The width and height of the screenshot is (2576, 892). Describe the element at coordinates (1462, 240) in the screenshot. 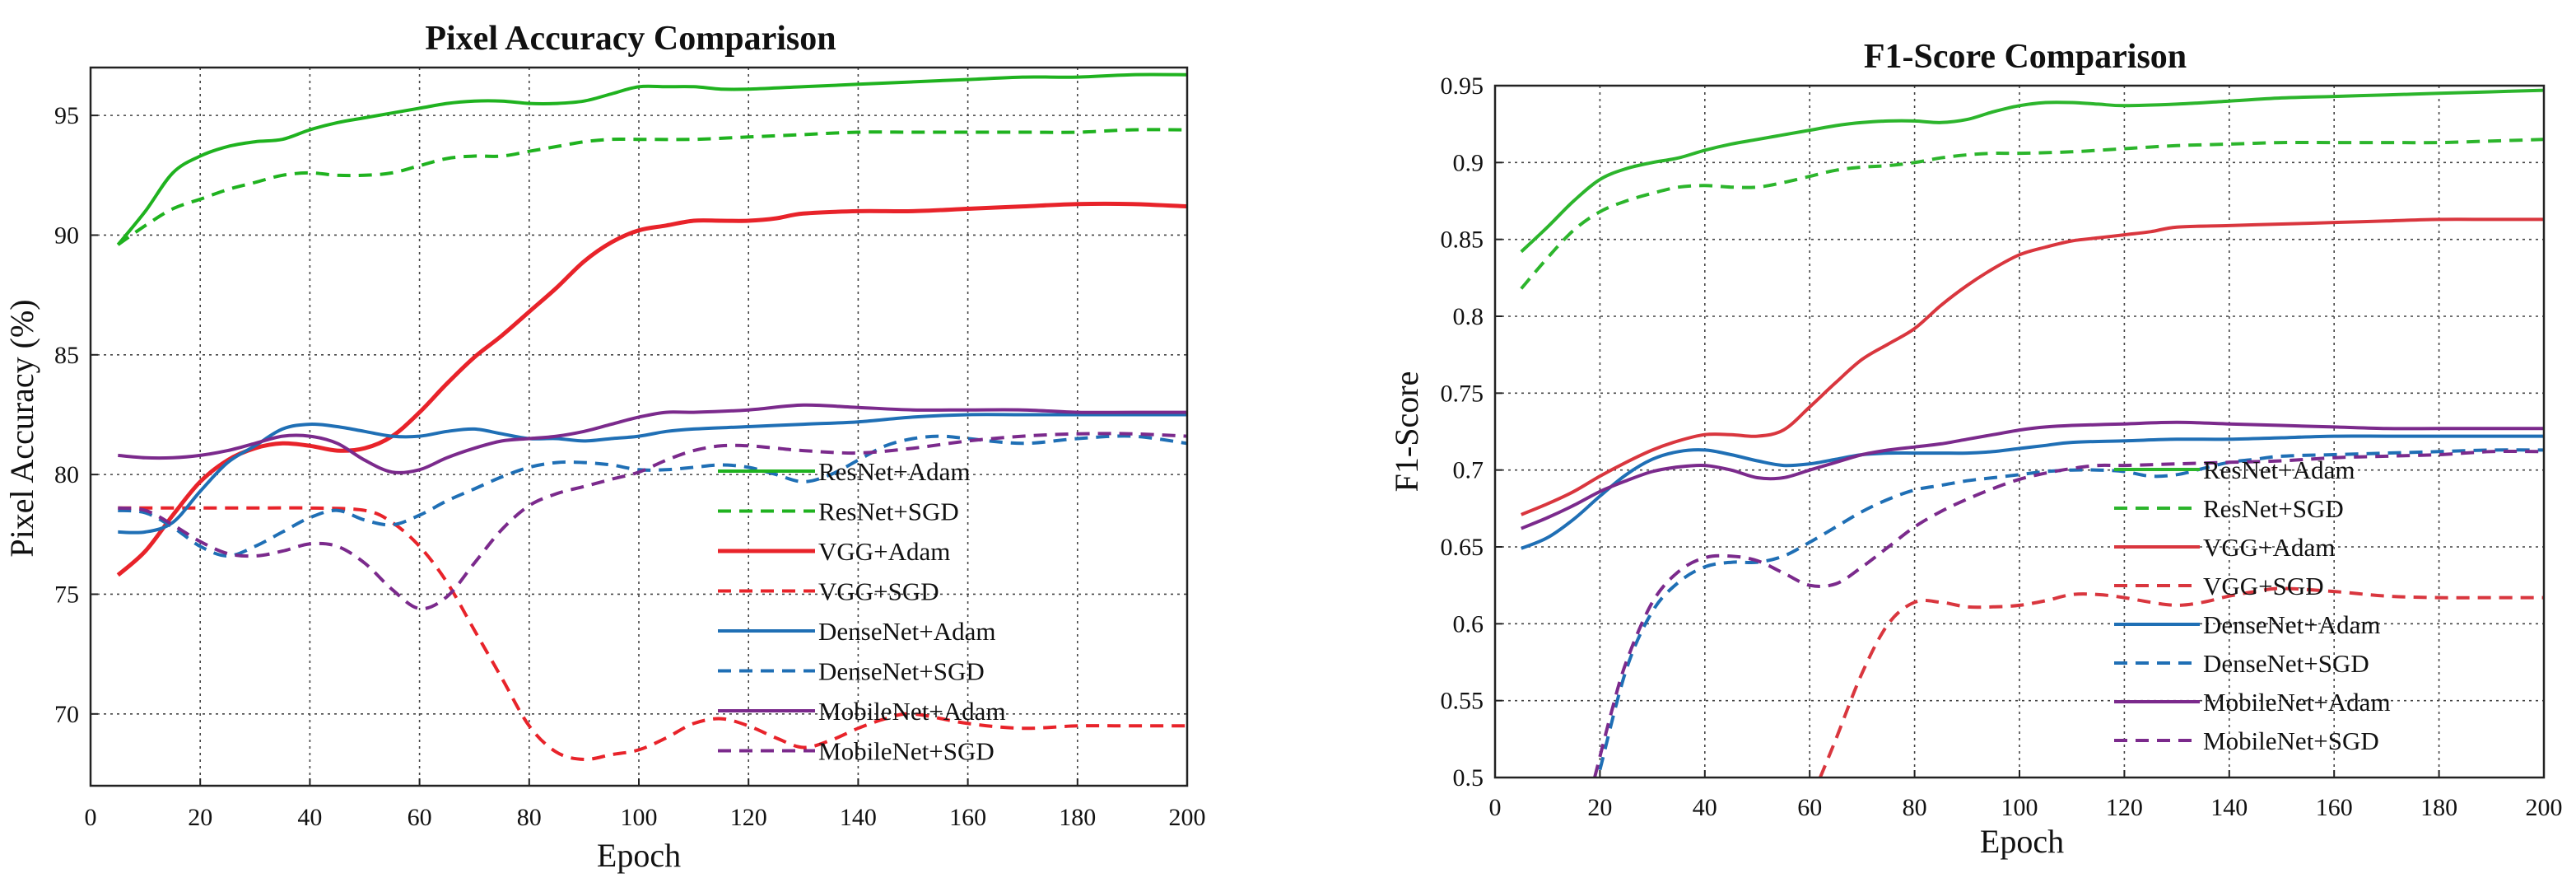

I see `y-tick-label: 0.85` at that location.